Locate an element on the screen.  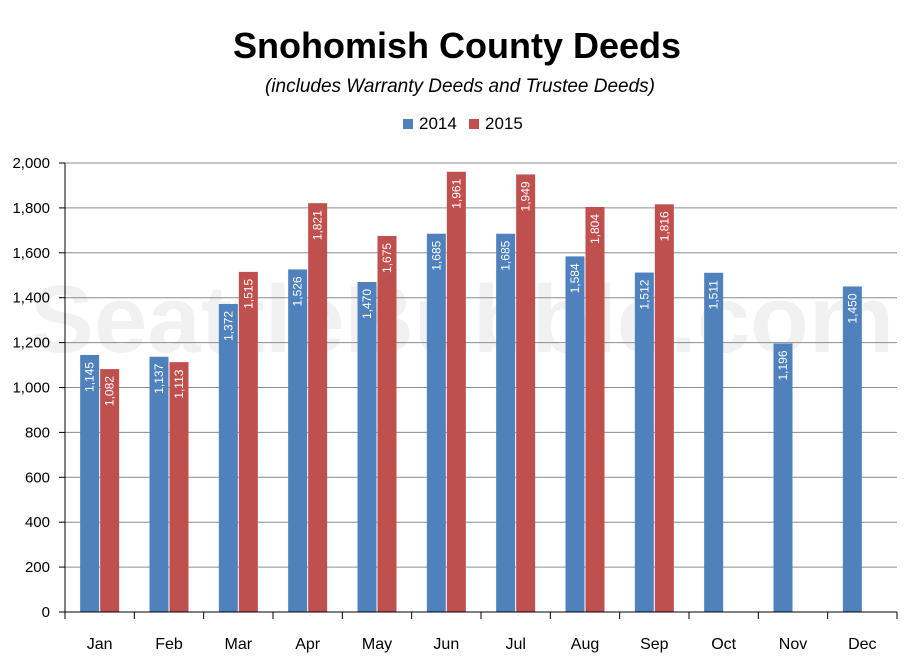
legend-swatch-2015 is located at coordinates (474, 124).